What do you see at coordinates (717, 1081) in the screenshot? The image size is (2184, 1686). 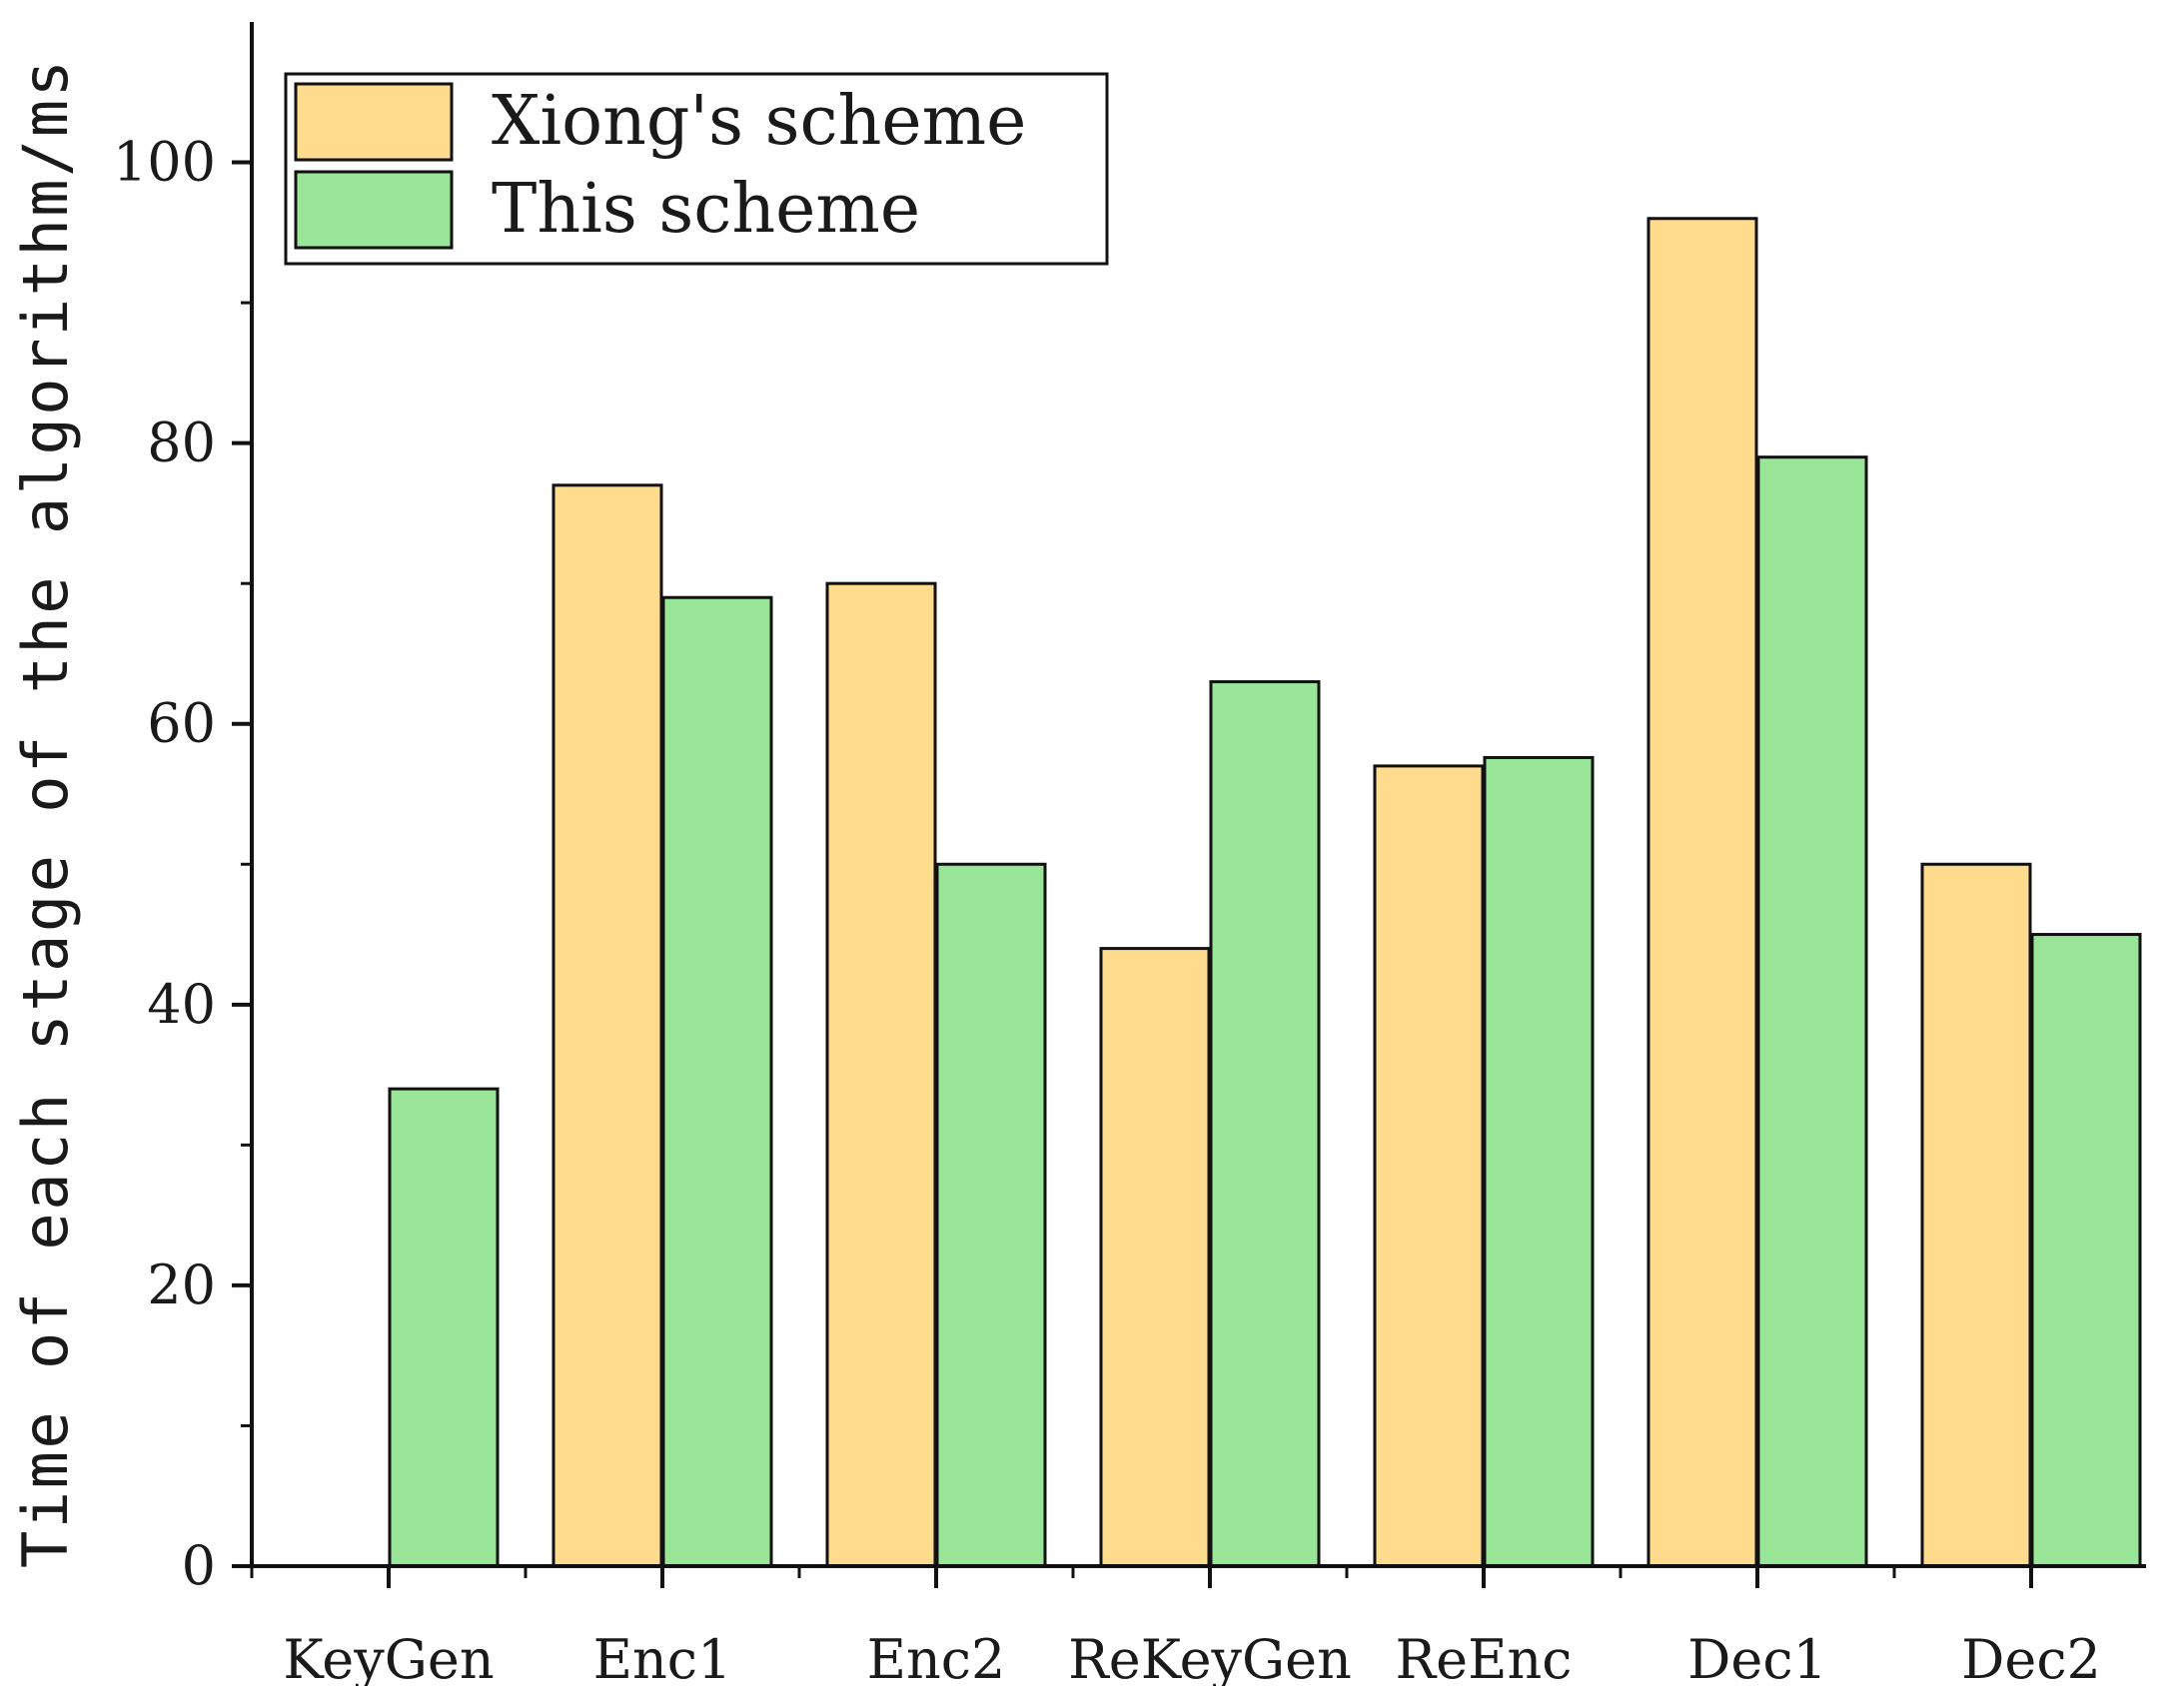 I see `bar-this-enc1` at bounding box center [717, 1081].